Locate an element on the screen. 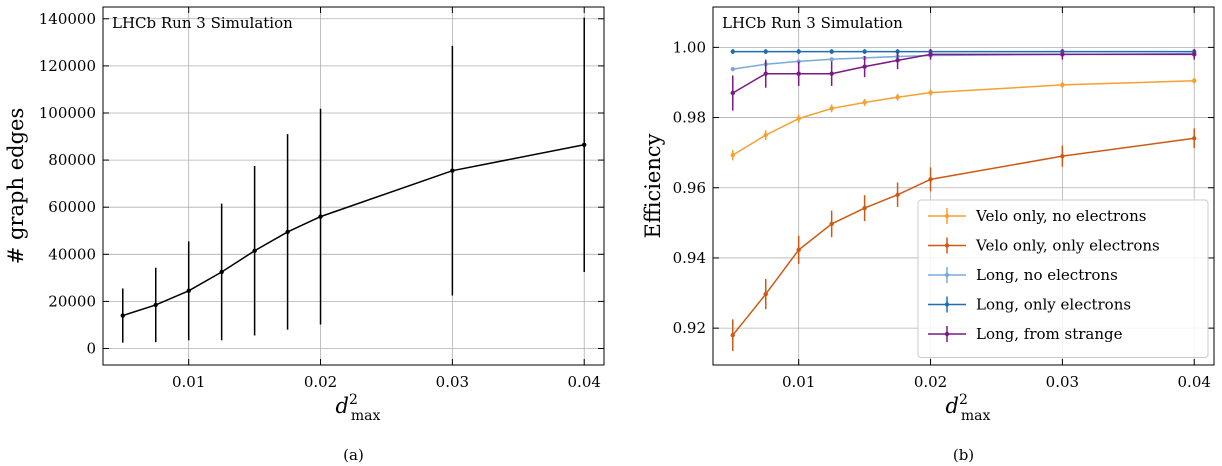 The image size is (1222, 466). y-tick-label: 0 is located at coordinates (91, 349).